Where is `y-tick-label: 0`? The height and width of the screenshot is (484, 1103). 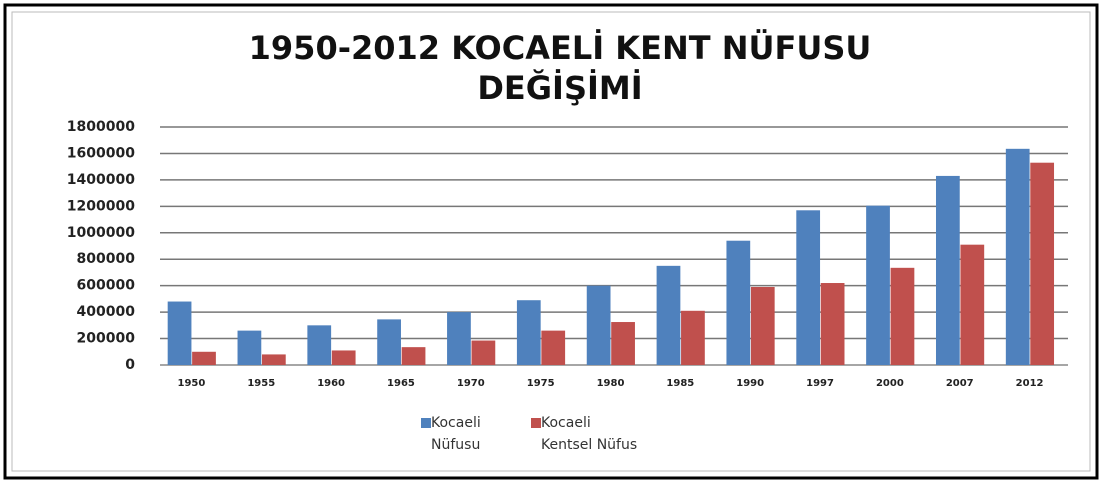
y-tick-label: 0 is located at coordinates (130, 365).